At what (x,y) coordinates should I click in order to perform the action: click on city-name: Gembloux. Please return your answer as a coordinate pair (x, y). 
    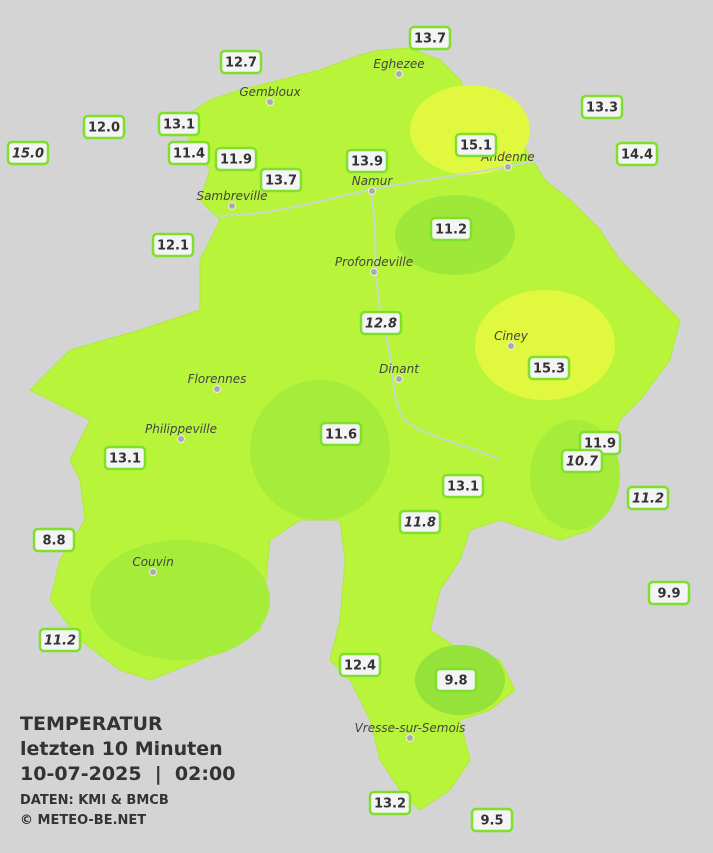
    Looking at the image, I should click on (270, 92).